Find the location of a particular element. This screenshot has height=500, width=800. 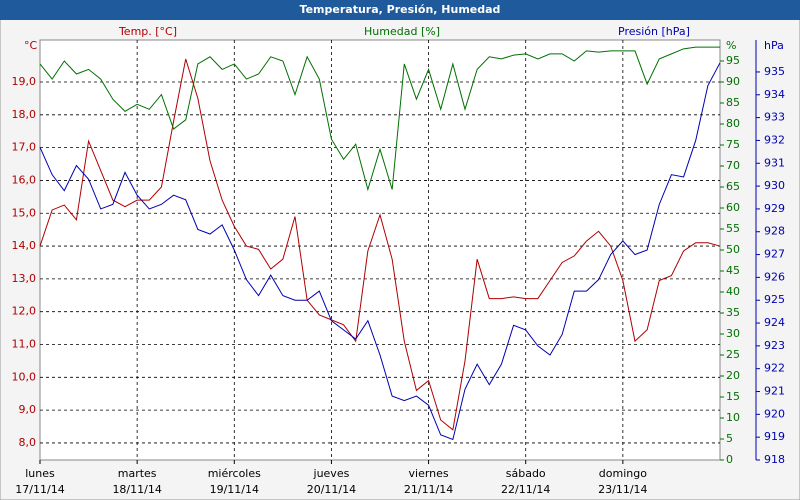

x-tick-label: viernes is located at coordinates (429, 473).